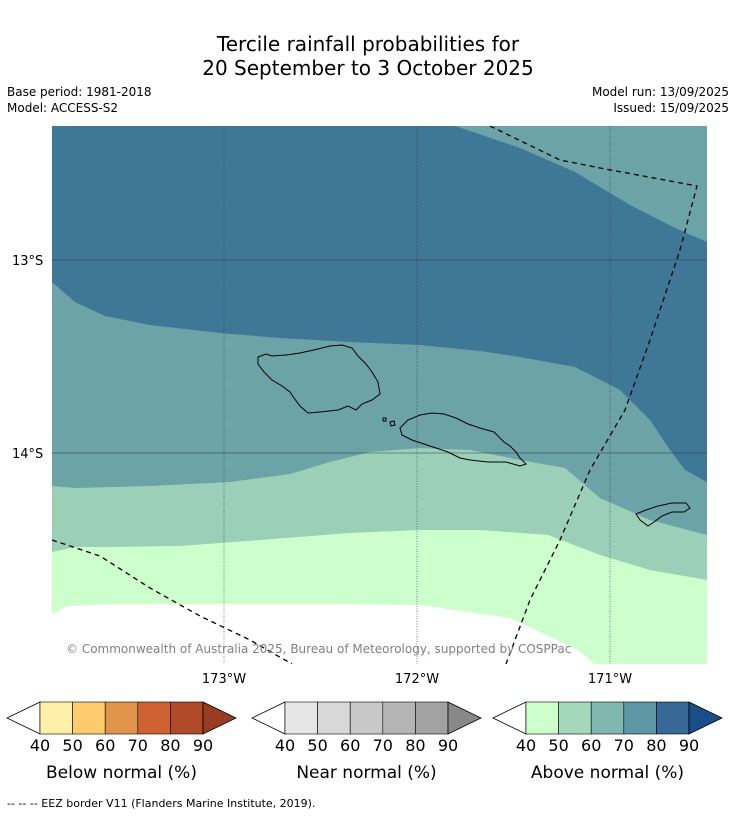 This screenshot has width=736, height=816. I want to click on coastlines, so click(474, 435).